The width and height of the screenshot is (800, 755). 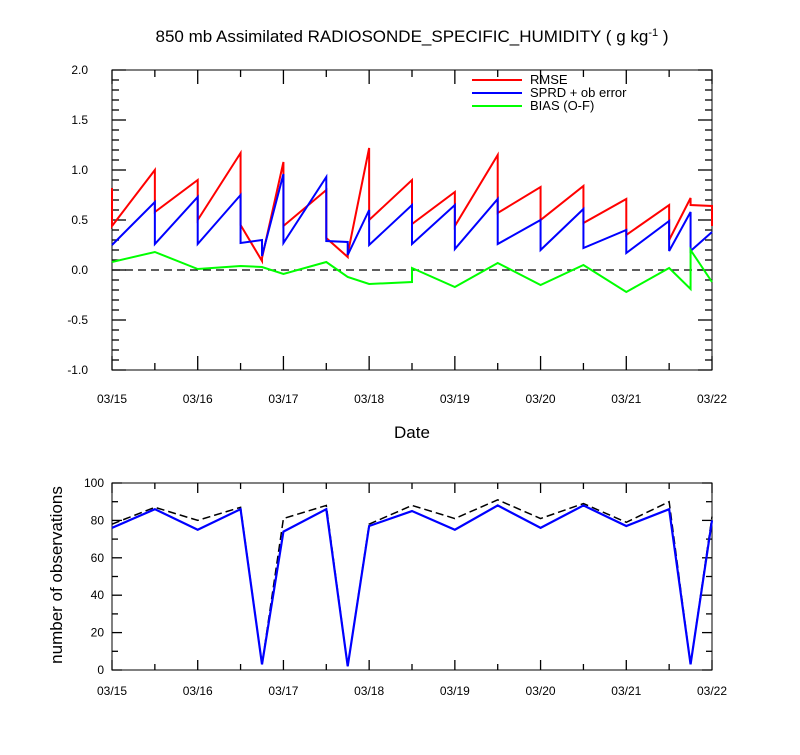 I want to click on top-x-tick-label: 03/16, so click(x=198, y=399).